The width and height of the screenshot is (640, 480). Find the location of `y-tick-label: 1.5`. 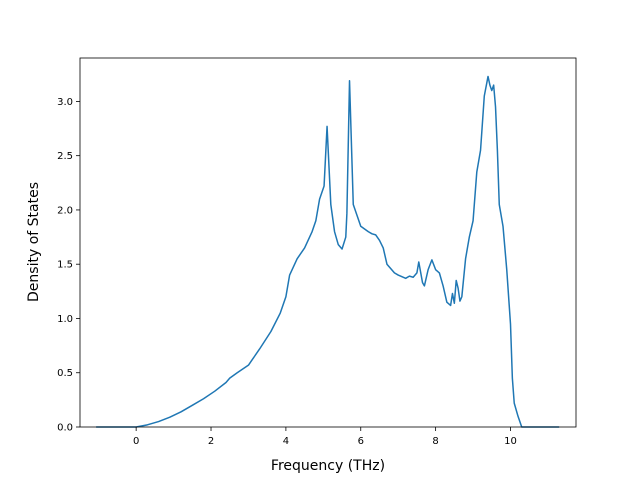

y-tick-label: 1.5 is located at coordinates (65, 265).